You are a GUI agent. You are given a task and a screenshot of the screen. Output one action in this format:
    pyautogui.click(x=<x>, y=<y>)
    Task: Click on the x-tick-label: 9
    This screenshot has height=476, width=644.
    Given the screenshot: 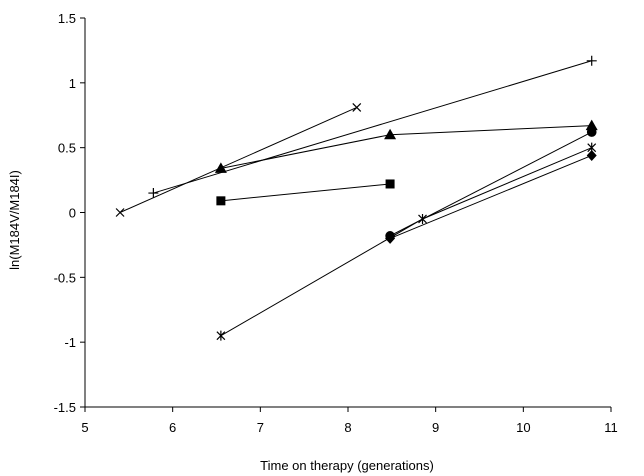 What is the action you would take?
    pyautogui.click(x=435, y=427)
    